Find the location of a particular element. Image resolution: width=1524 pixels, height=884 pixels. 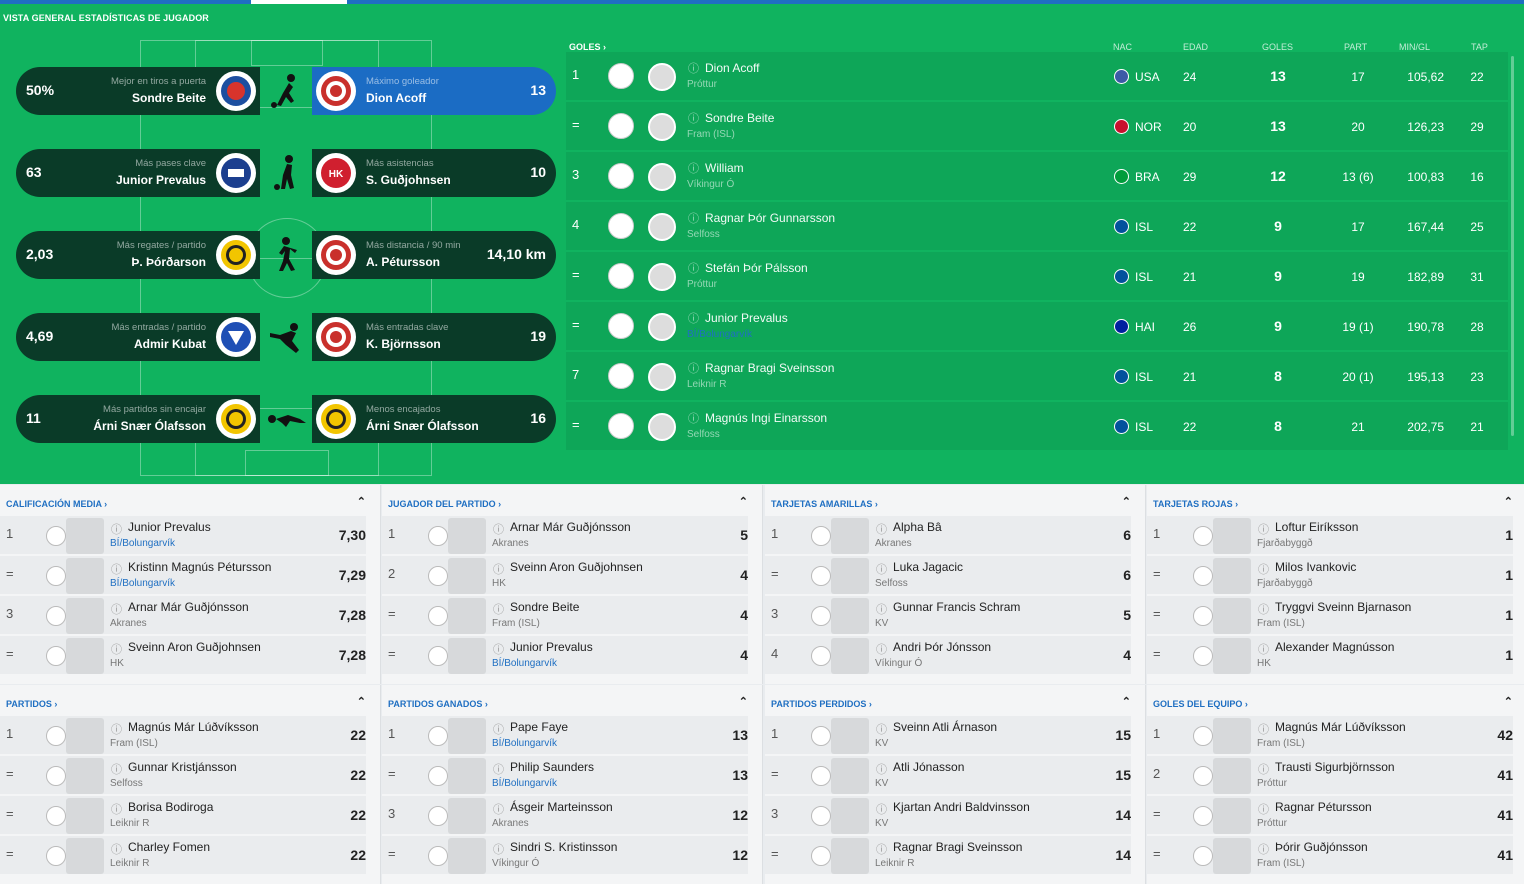

panel-title-link: GOLES DEL EQUIPO › is located at coordinates (1200, 704).